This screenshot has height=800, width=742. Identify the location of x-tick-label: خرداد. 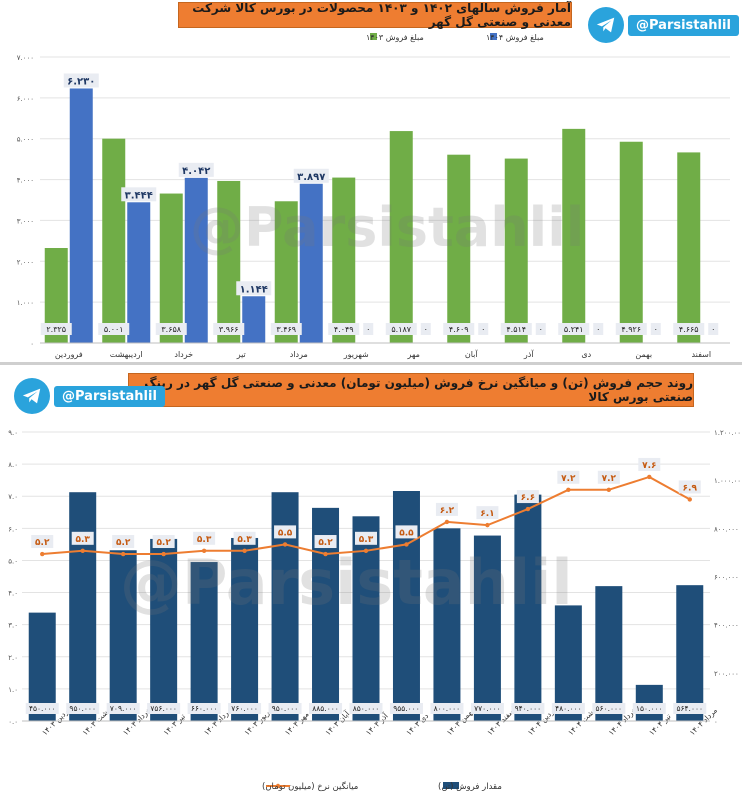
(183, 354).